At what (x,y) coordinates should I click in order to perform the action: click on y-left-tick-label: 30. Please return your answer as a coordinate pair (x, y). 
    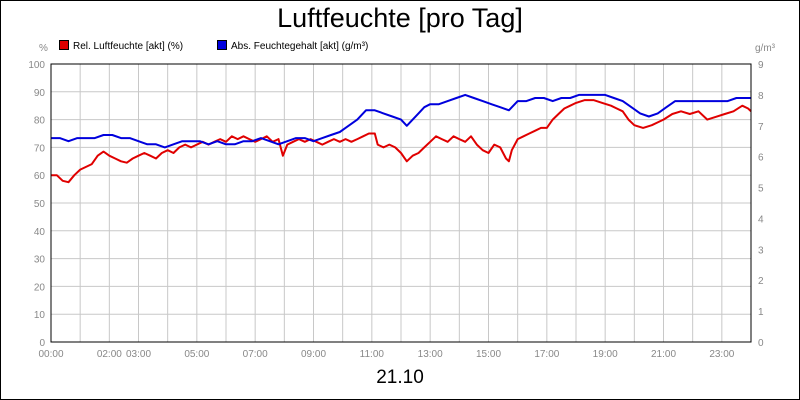
    Looking at the image, I should click on (40, 260).